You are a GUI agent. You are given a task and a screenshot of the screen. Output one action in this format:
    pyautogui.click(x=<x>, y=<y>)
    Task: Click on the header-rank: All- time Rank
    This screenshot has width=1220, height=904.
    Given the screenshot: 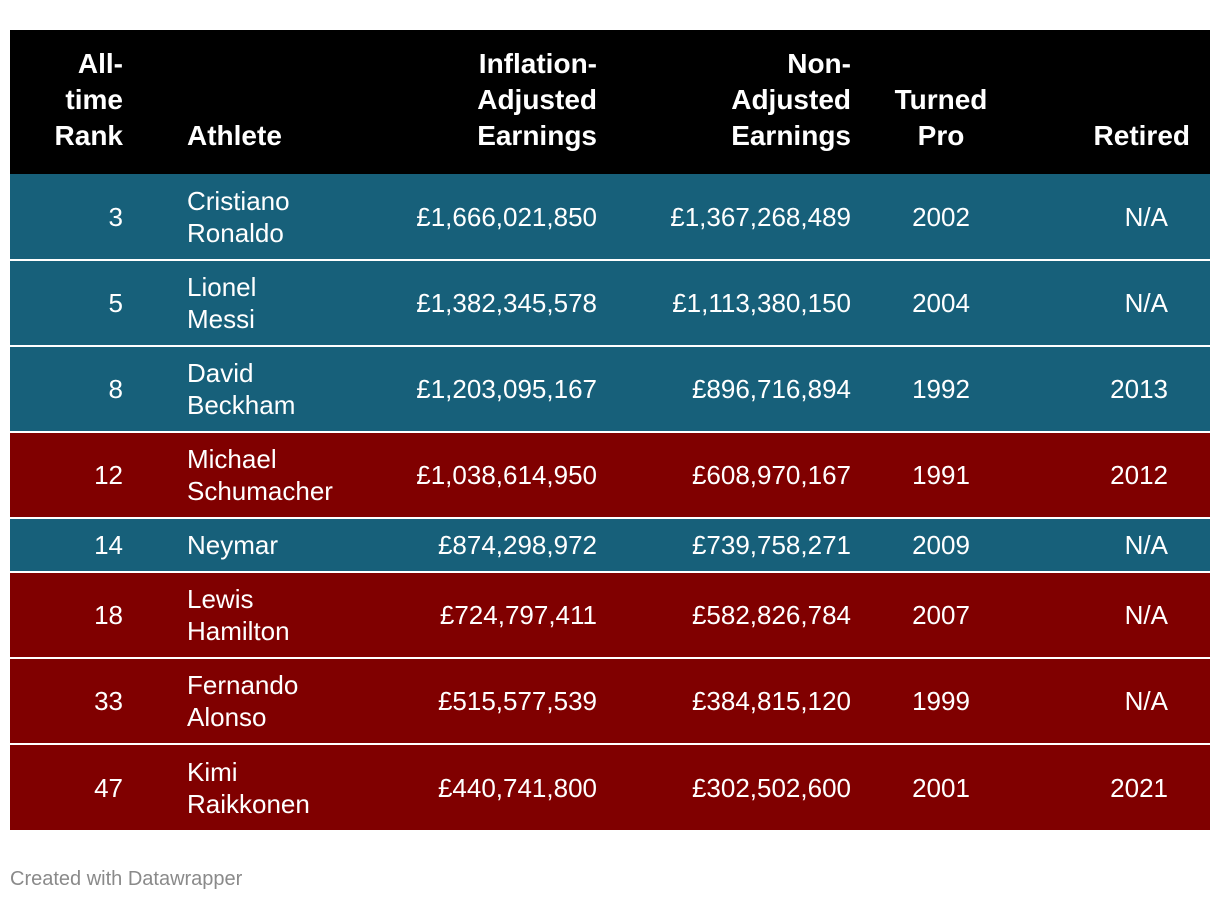 What is the action you would take?
    pyautogui.click(x=88, y=99)
    